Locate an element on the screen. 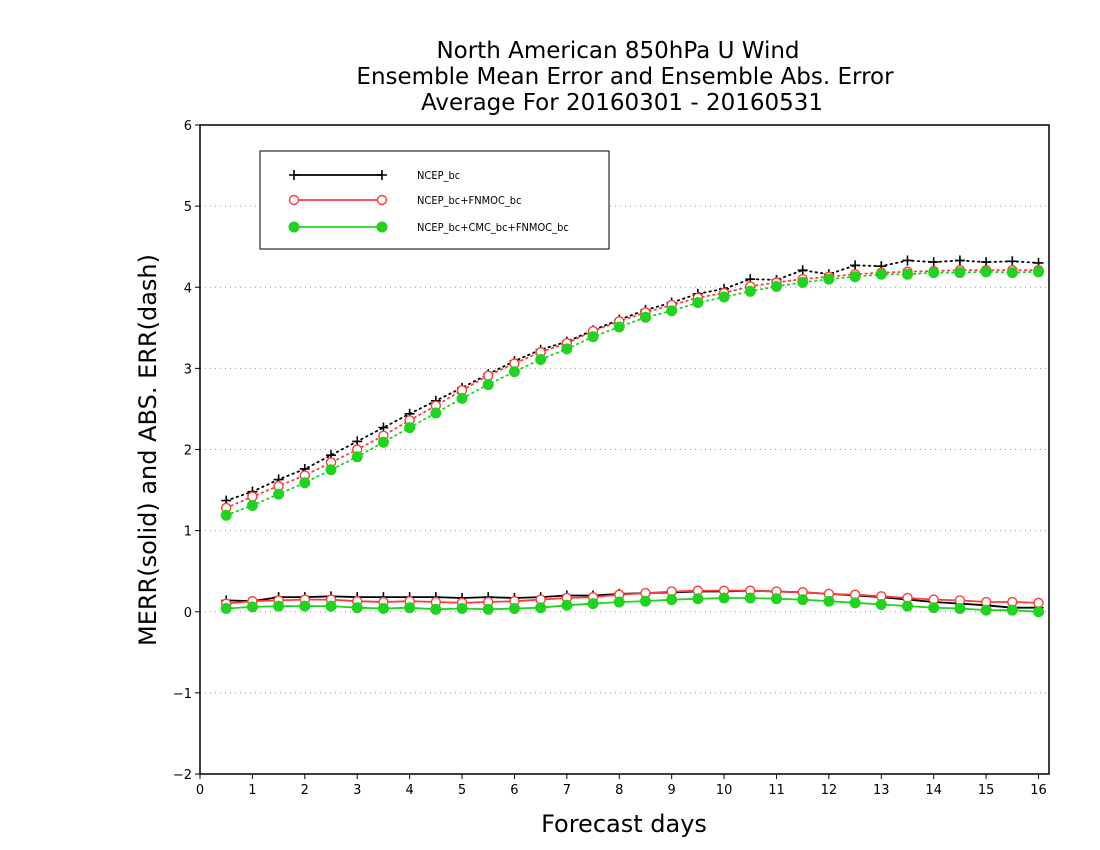 Image resolution: width=1100 pixels, height=850 pixels. x-tick-label: 15 is located at coordinates (986, 790).